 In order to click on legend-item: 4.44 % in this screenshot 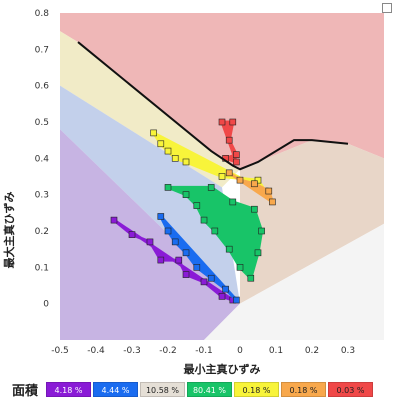, I will do `click(115, 389)`.